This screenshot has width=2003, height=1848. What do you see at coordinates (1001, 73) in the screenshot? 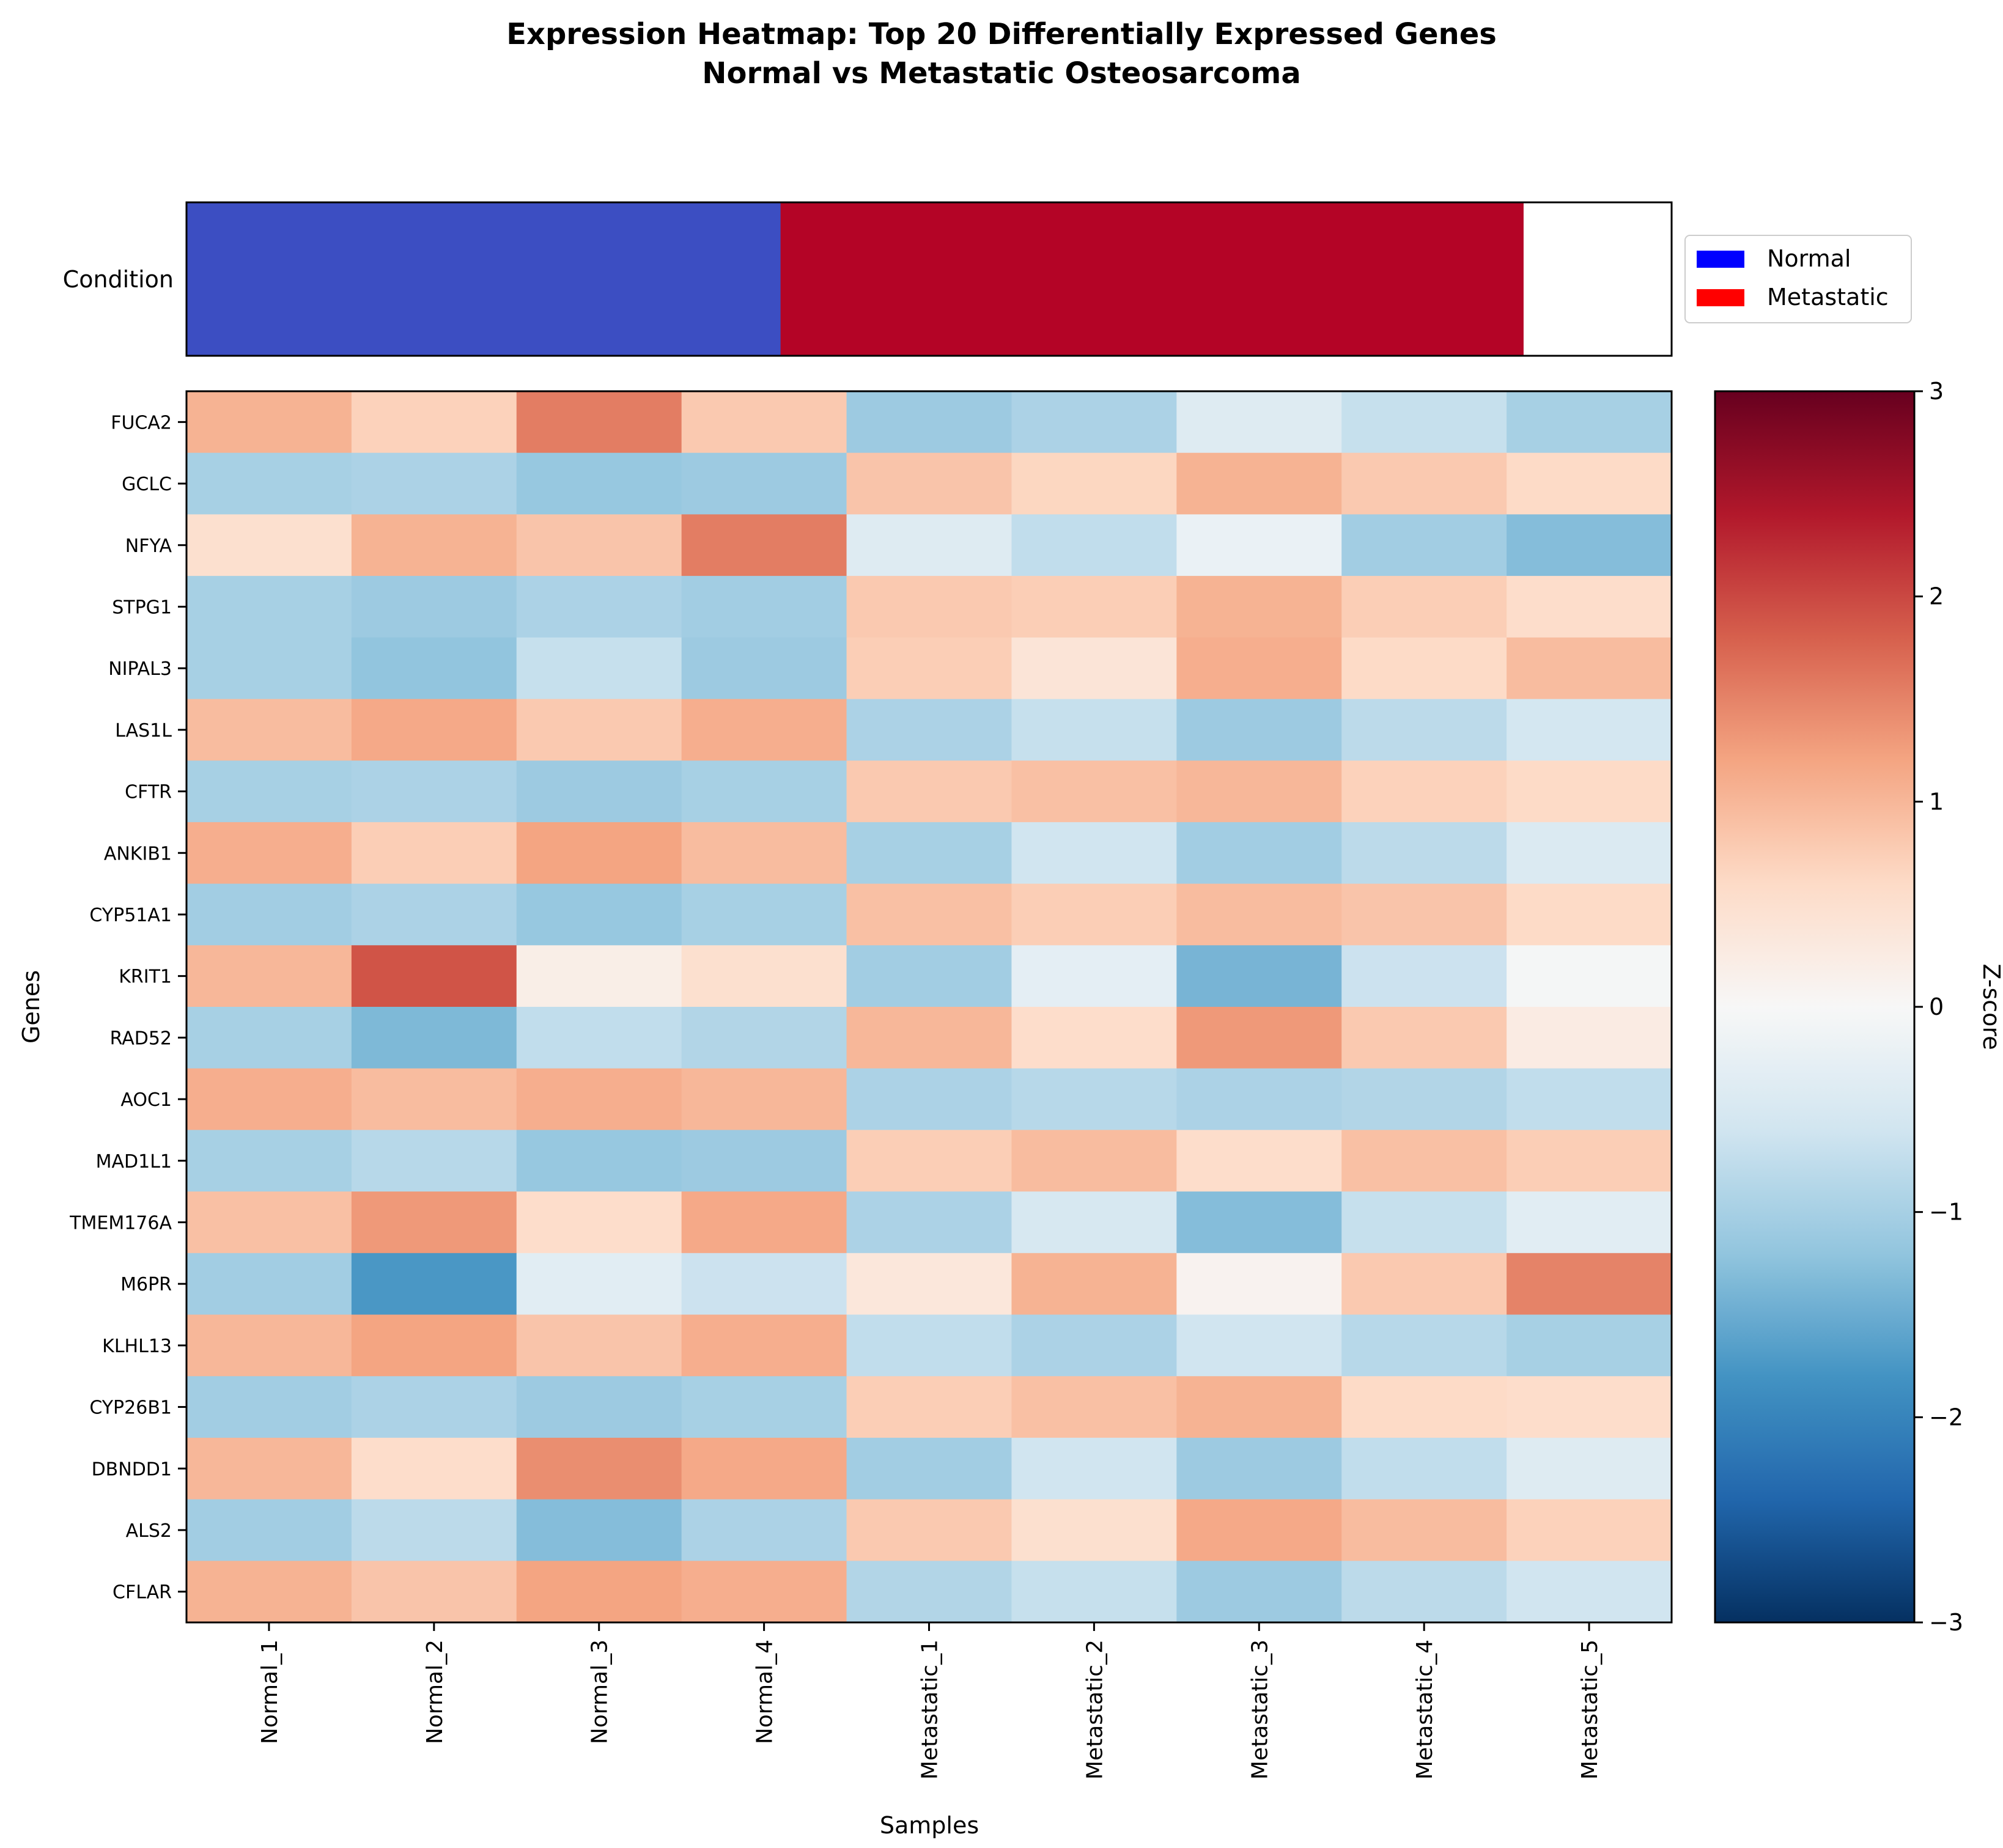
I see `chart-title-line-2: Normal vs Metastatic Osteosarcoma` at bounding box center [1001, 73].